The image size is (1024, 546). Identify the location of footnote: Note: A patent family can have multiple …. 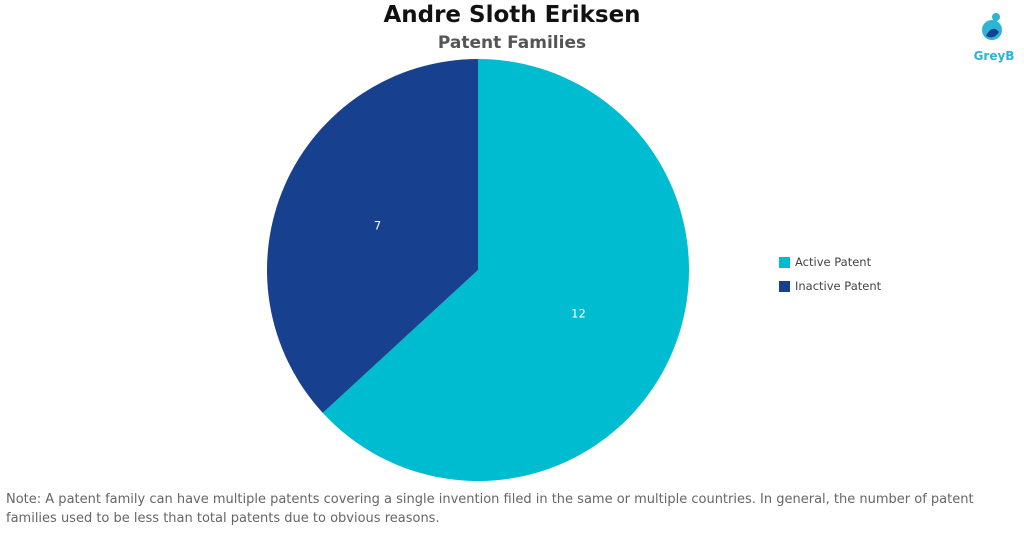
(490, 509).